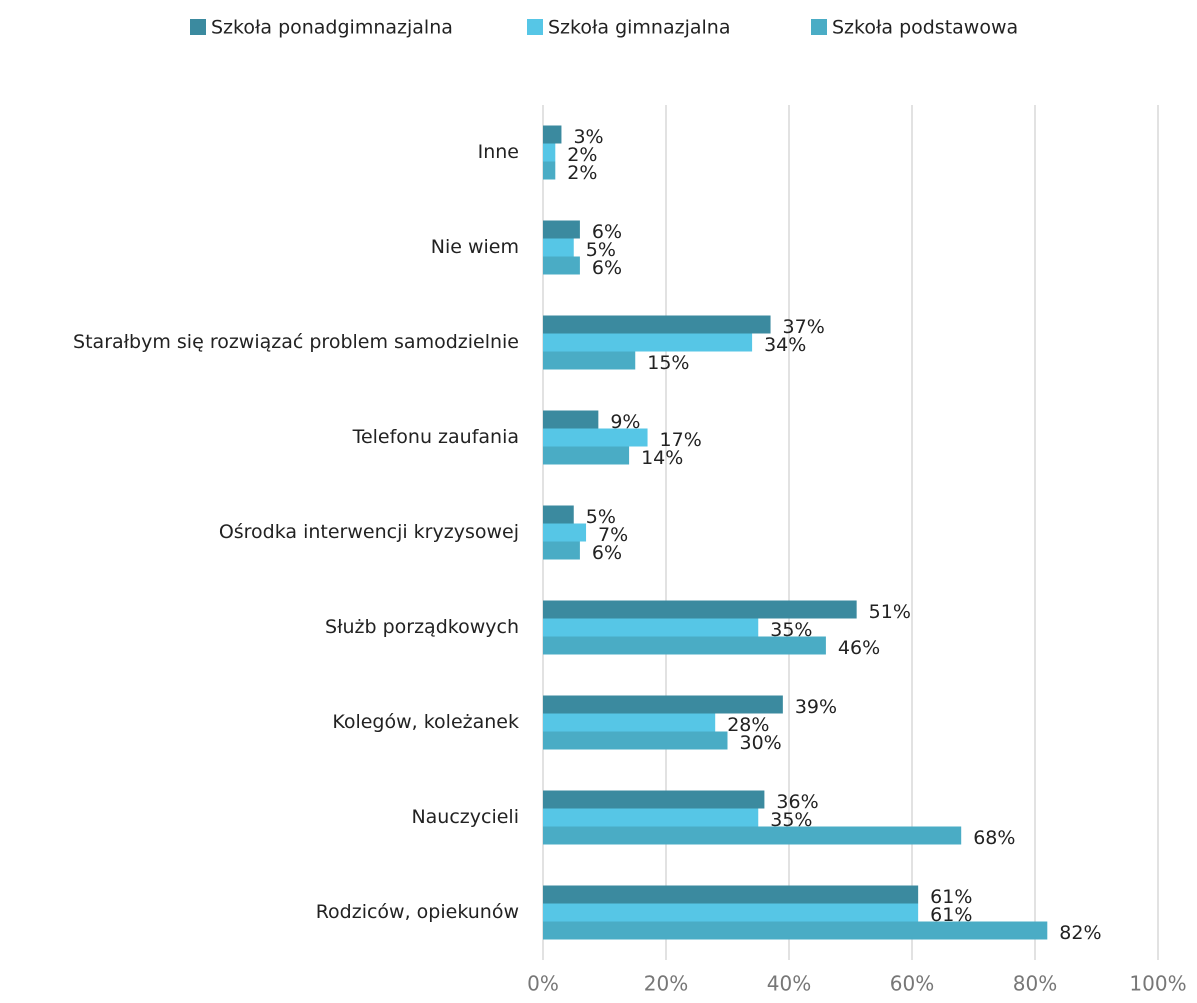  I want to click on y-tick-label: Rodziców, opiekunów, so click(417, 912).